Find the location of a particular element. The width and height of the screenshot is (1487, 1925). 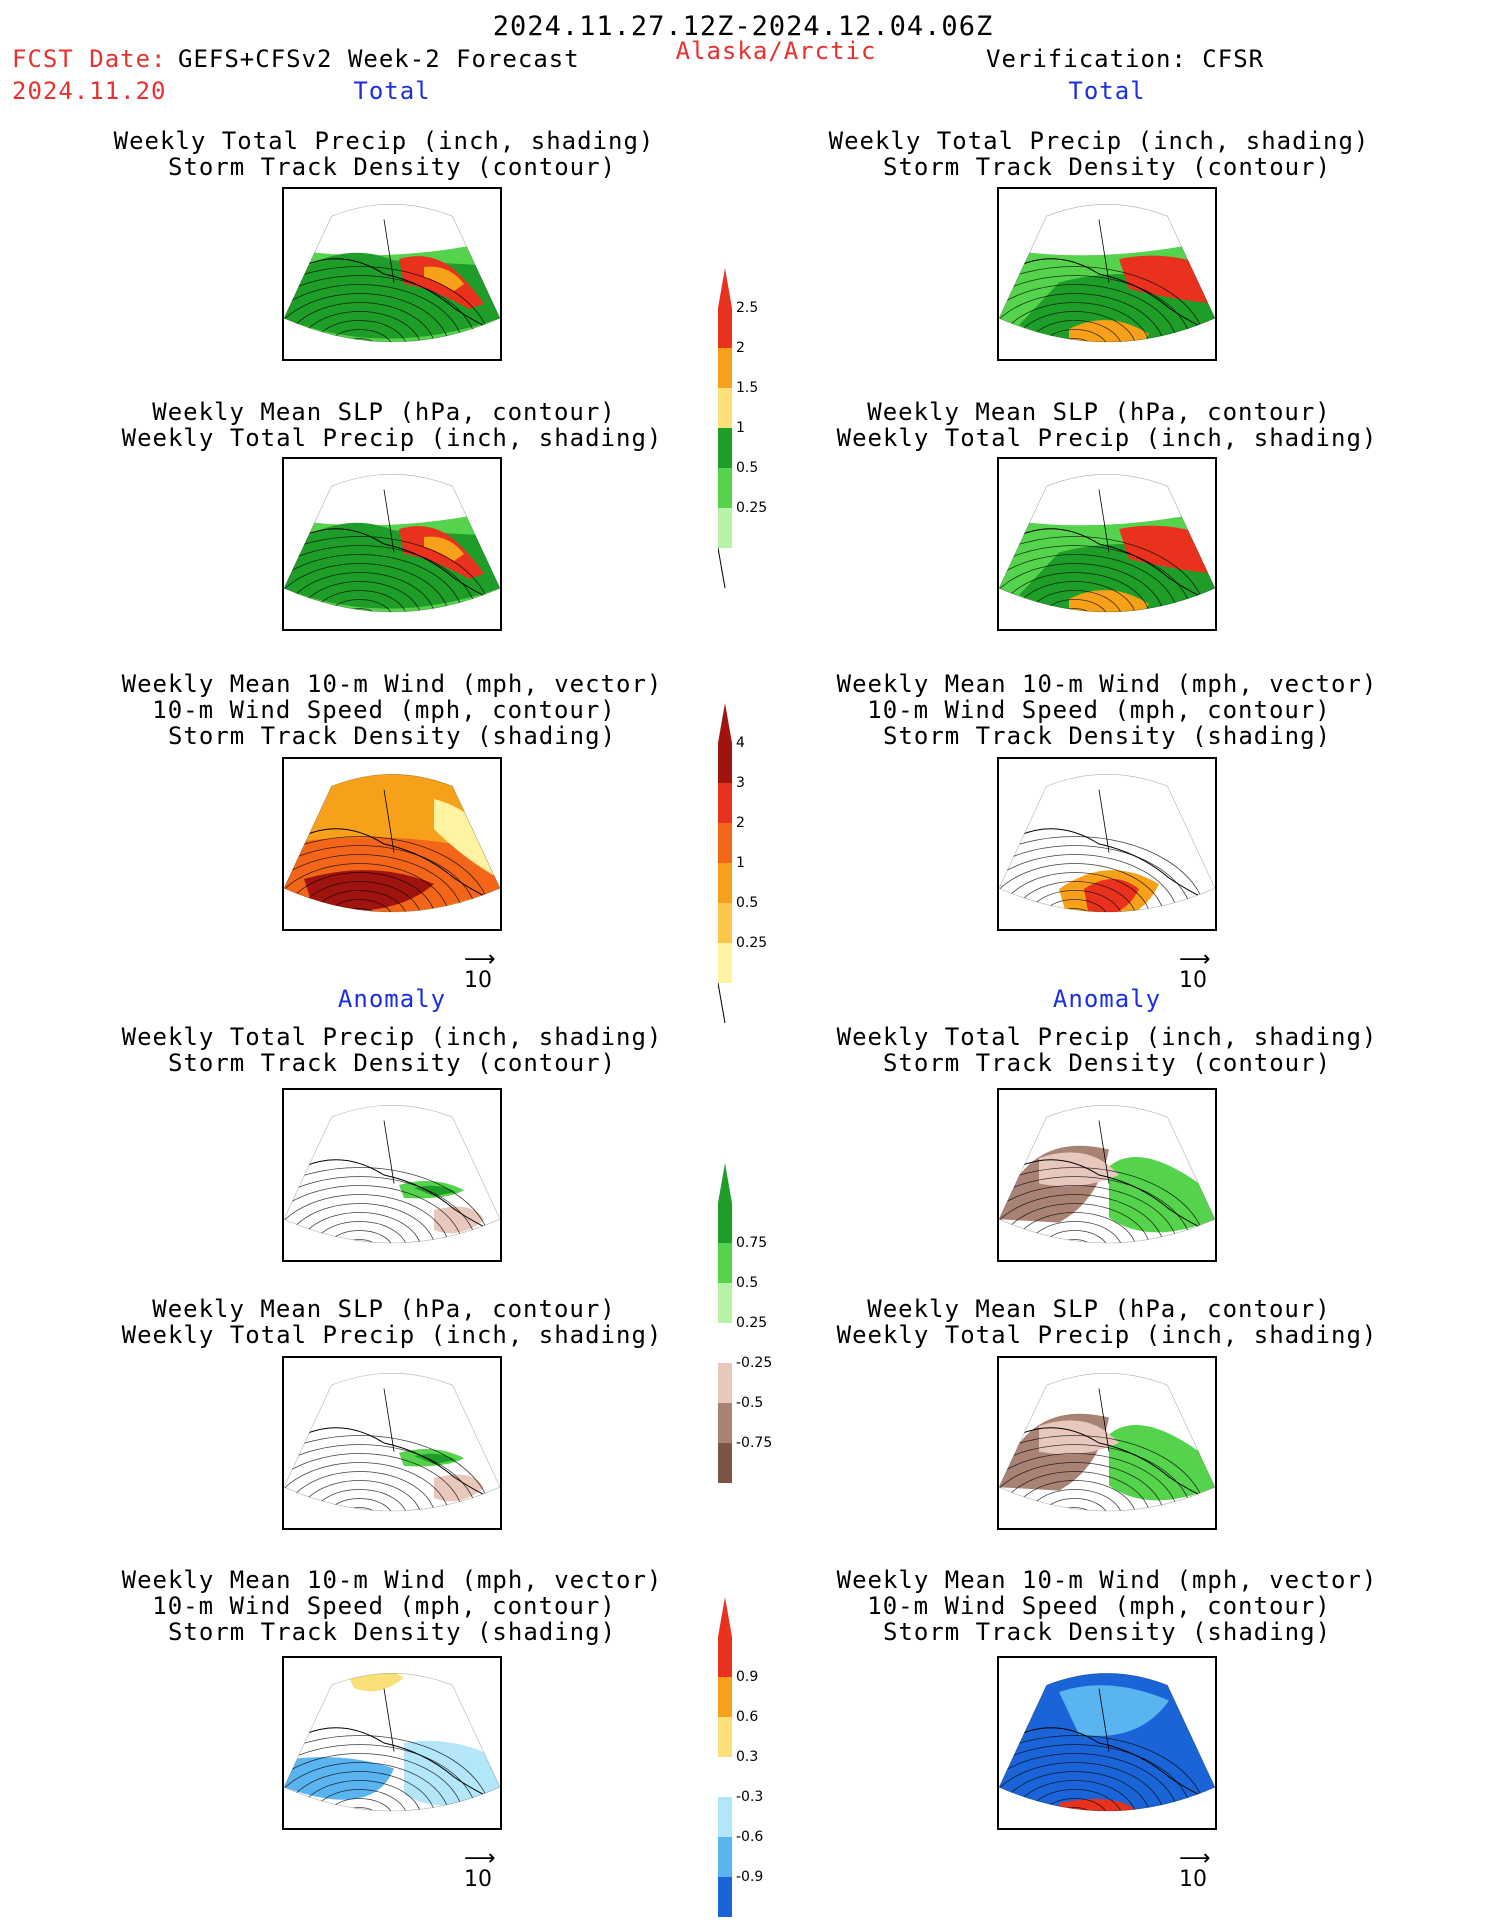

title-l5-a: Weekly Mean SLP (hPa, contour) is located at coordinates (384, 1309).